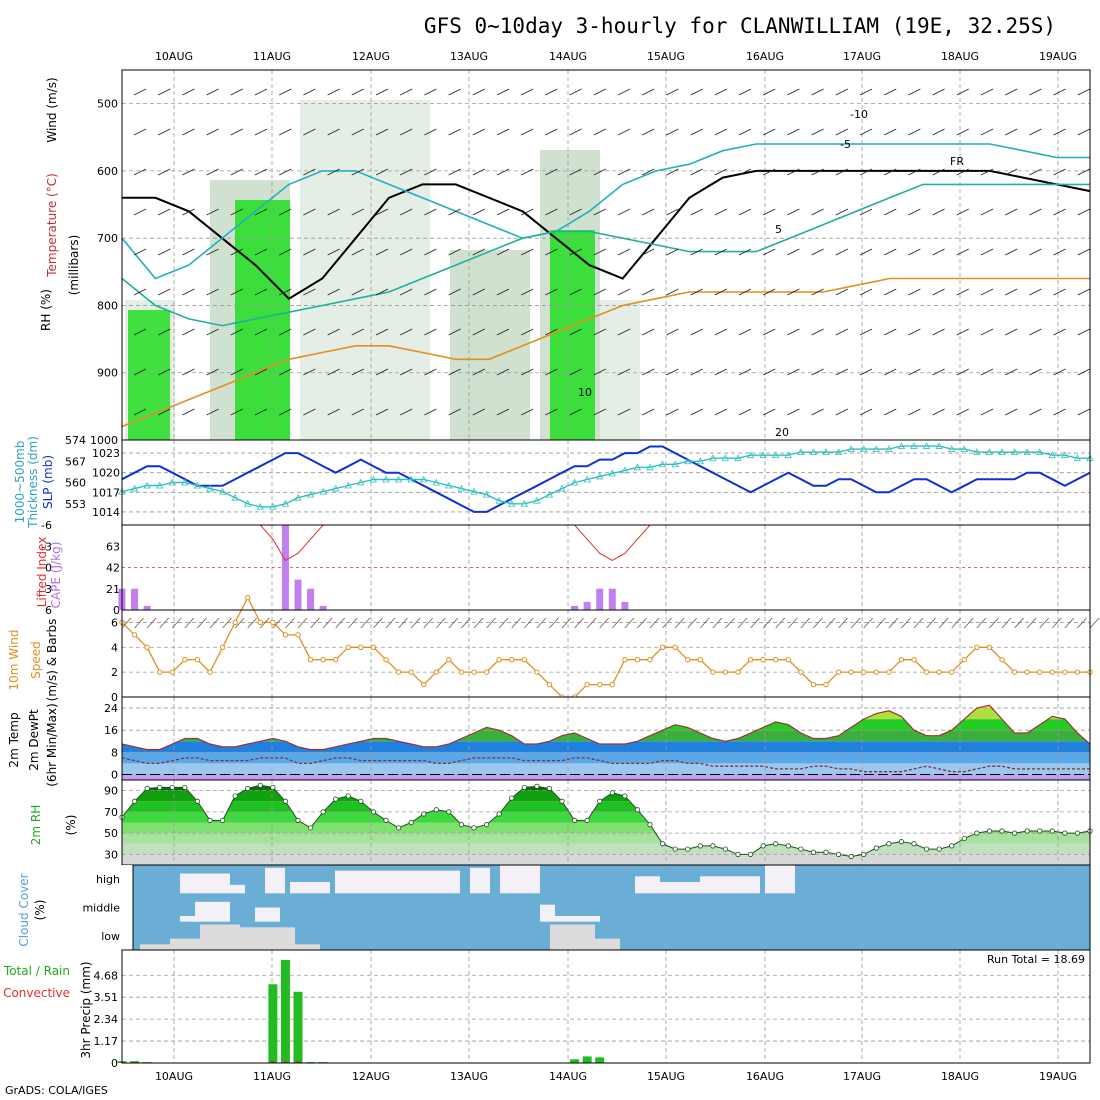  What do you see at coordinates (101, 908) in the screenshot?
I see `y-tick-cloud: middle` at bounding box center [101, 908].